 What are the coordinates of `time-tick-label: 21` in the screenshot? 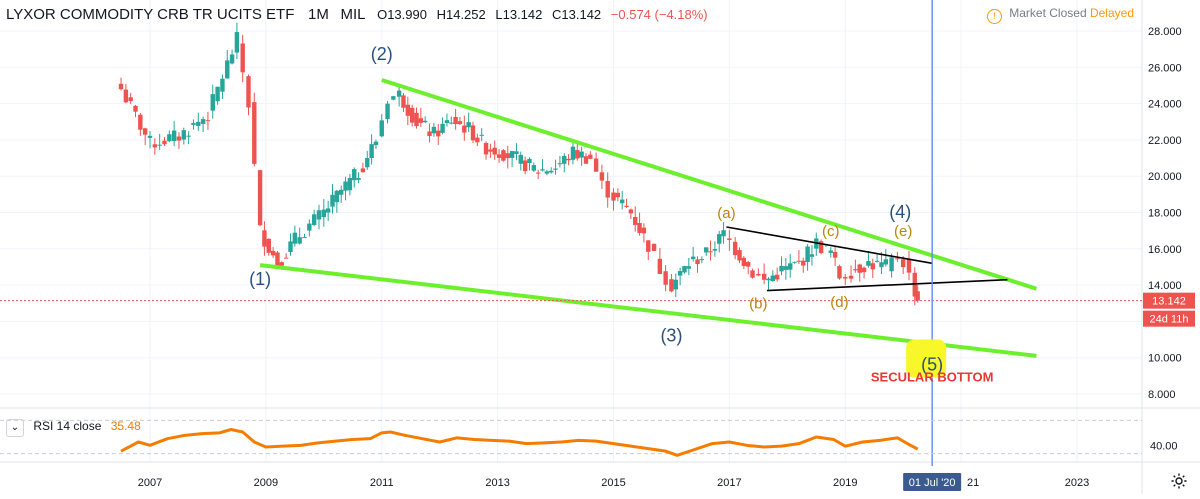 It's located at (973, 483).